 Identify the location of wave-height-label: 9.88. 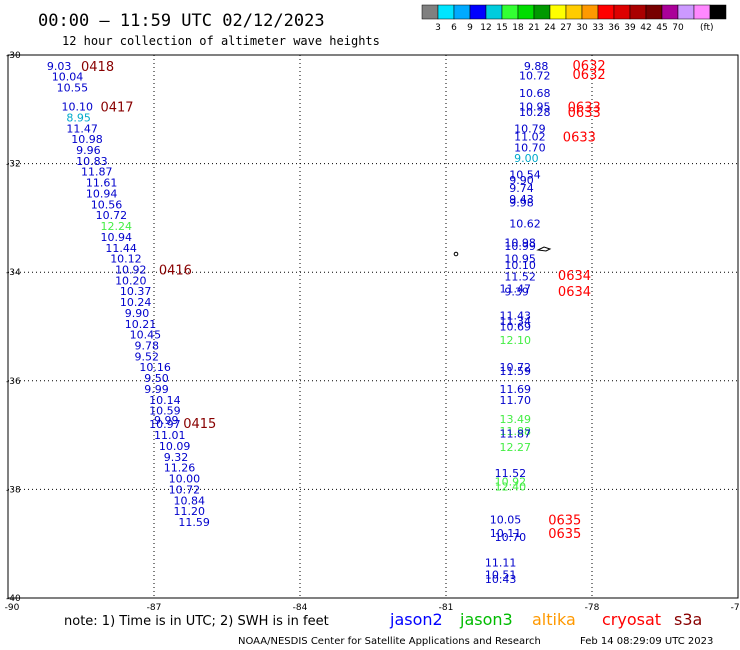
(536, 66).